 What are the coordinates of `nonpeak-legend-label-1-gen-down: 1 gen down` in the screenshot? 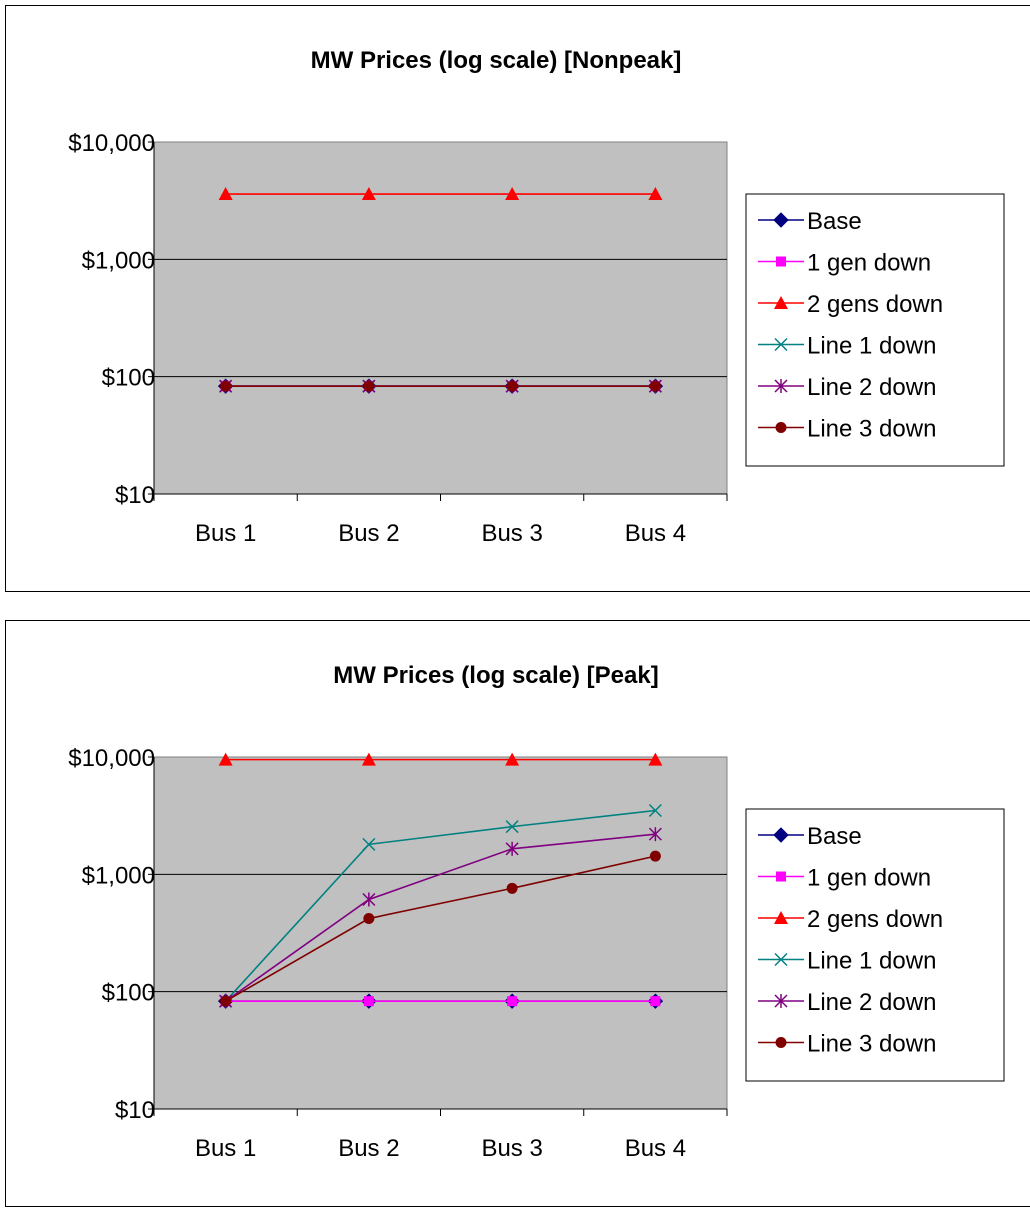 It's located at (869, 263).